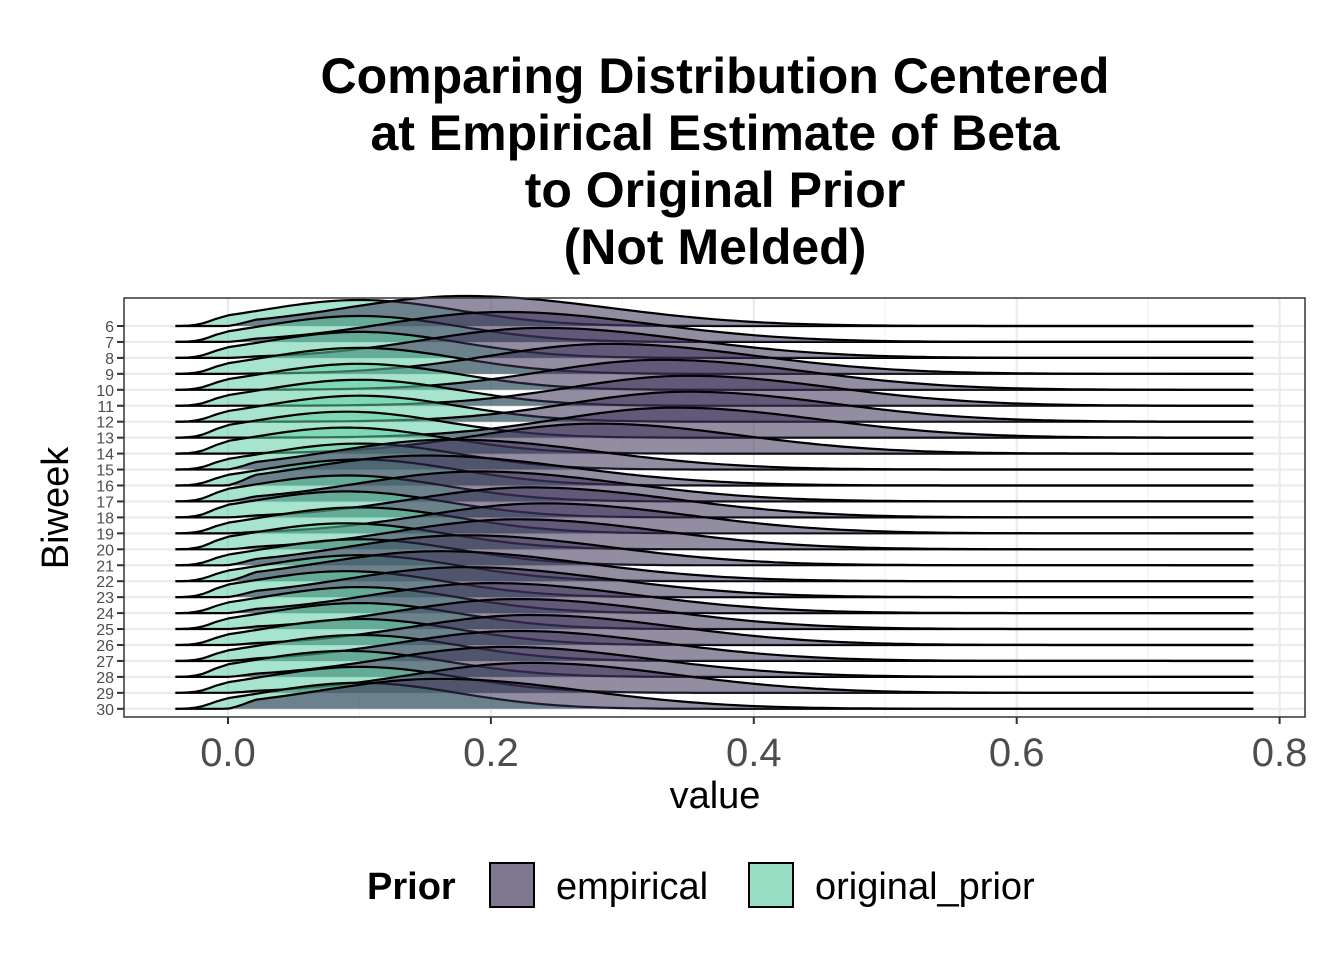 The height and width of the screenshot is (960, 1344). Describe the element at coordinates (105, 487) in the screenshot. I see `y-tick-label: 16` at that location.